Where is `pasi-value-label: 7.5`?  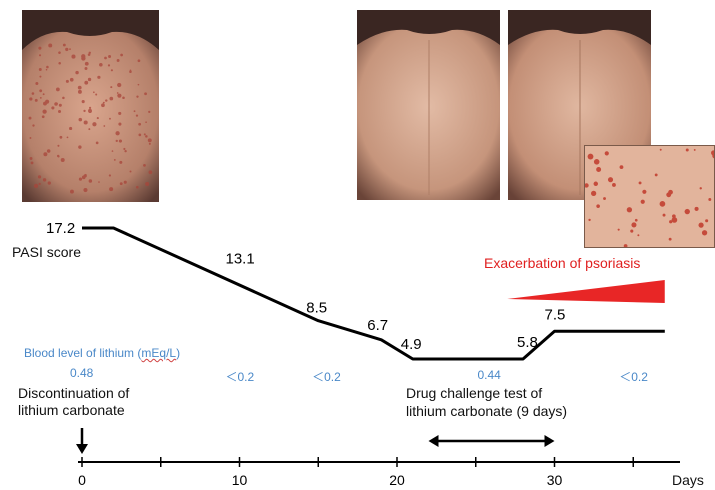
pasi-value-label: 7.5 is located at coordinates (555, 314).